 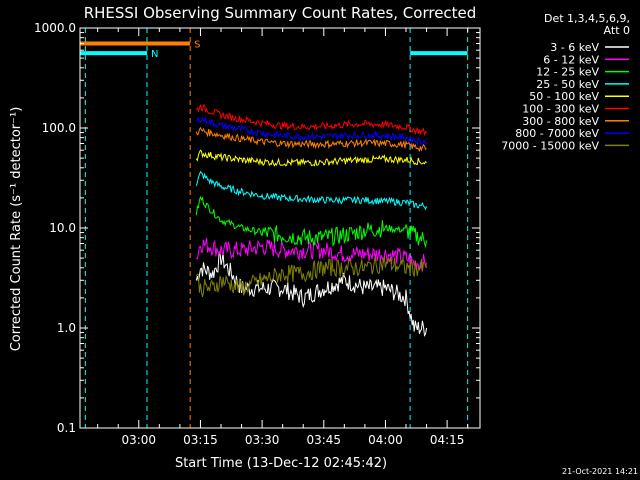 I want to click on night-bar-label: N, so click(x=154, y=54).